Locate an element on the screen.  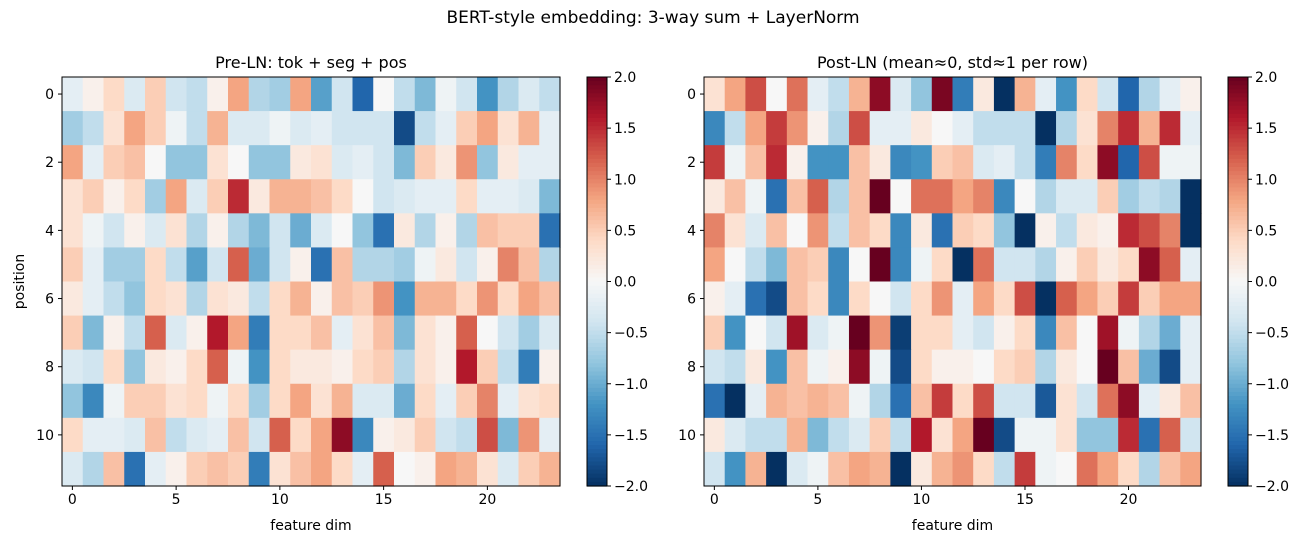
chart2-colorbar-tick-label: −1.0 is located at coordinates (1272, 385).